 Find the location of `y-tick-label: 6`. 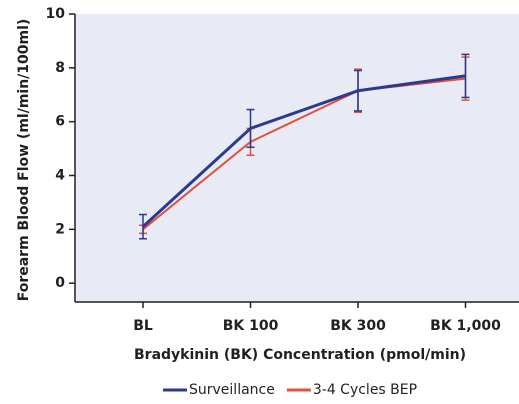

y-tick-label: 6 is located at coordinates (60, 122).